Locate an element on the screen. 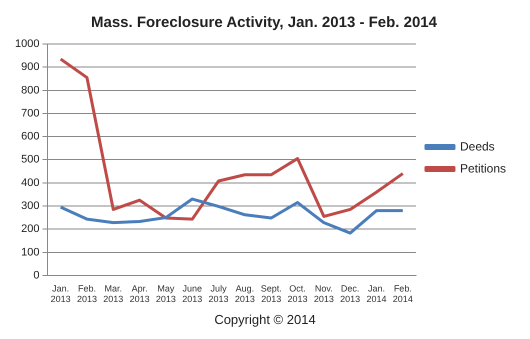  x-tick-label: Nov. 2013 is located at coordinates (324, 293).